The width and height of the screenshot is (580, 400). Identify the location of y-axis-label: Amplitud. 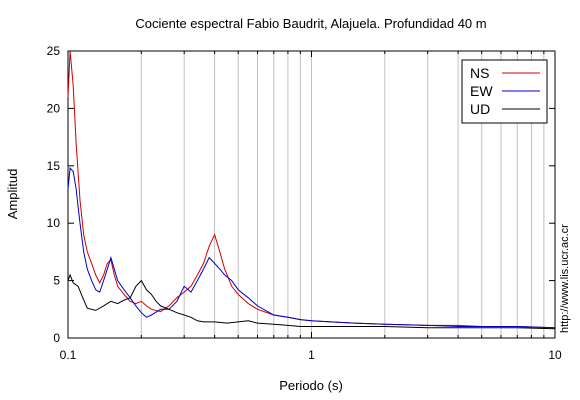
(12, 194).